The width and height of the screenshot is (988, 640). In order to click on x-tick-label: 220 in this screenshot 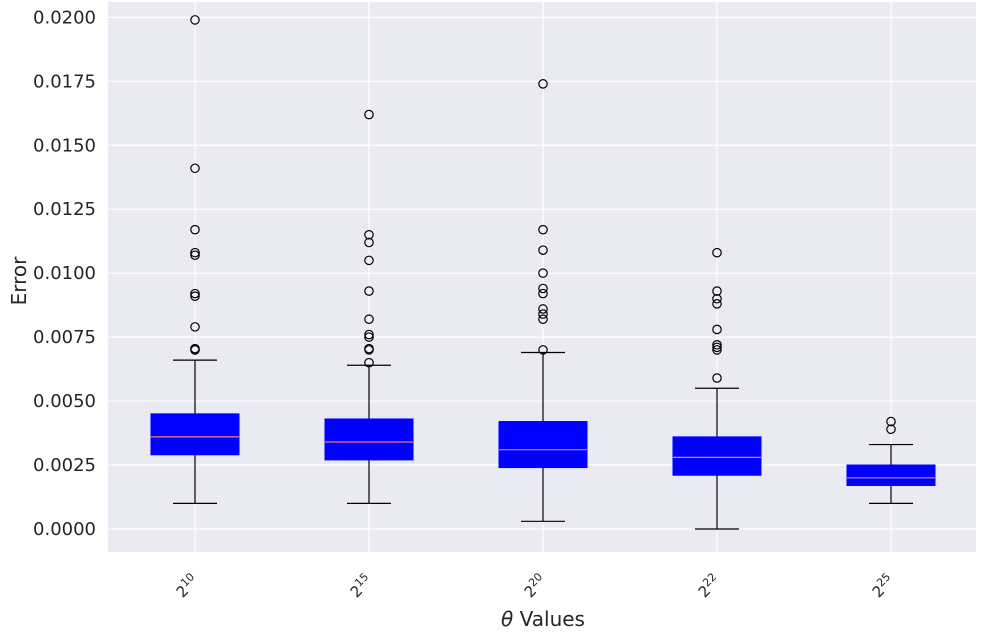, I will do `click(534, 585)`.